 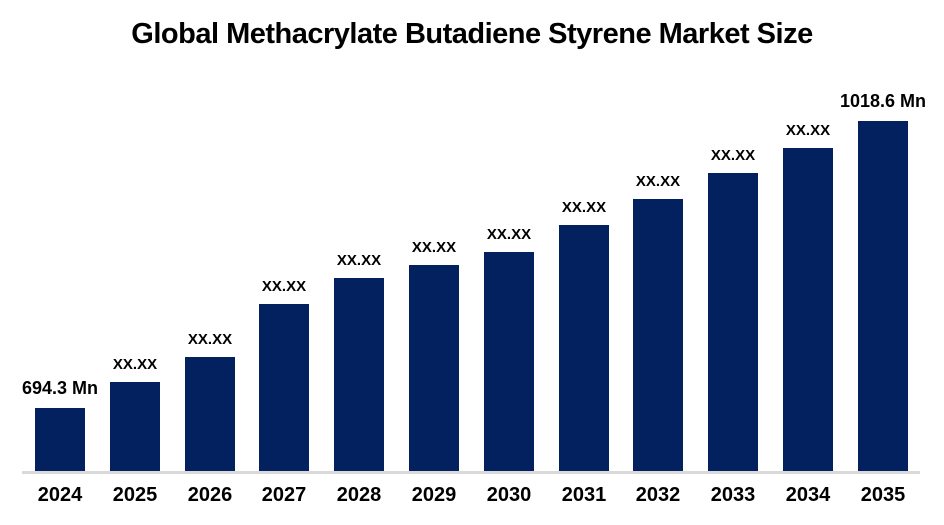 What do you see at coordinates (658, 181) in the screenshot?
I see `bar-value-label-2032: XX.XX` at bounding box center [658, 181].